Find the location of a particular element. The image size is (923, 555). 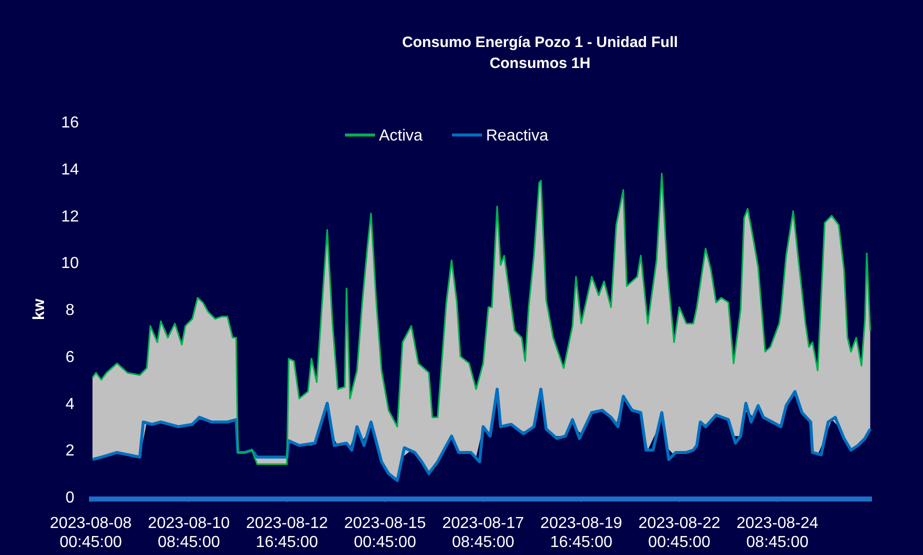

x-tick-label: 2023-08-17 08:45:00 is located at coordinates (483, 533).